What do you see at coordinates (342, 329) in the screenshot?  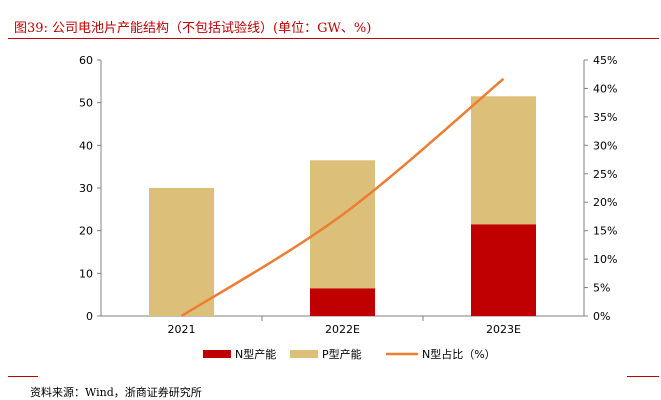 I see `x-tick-label: 2022E` at bounding box center [342, 329].